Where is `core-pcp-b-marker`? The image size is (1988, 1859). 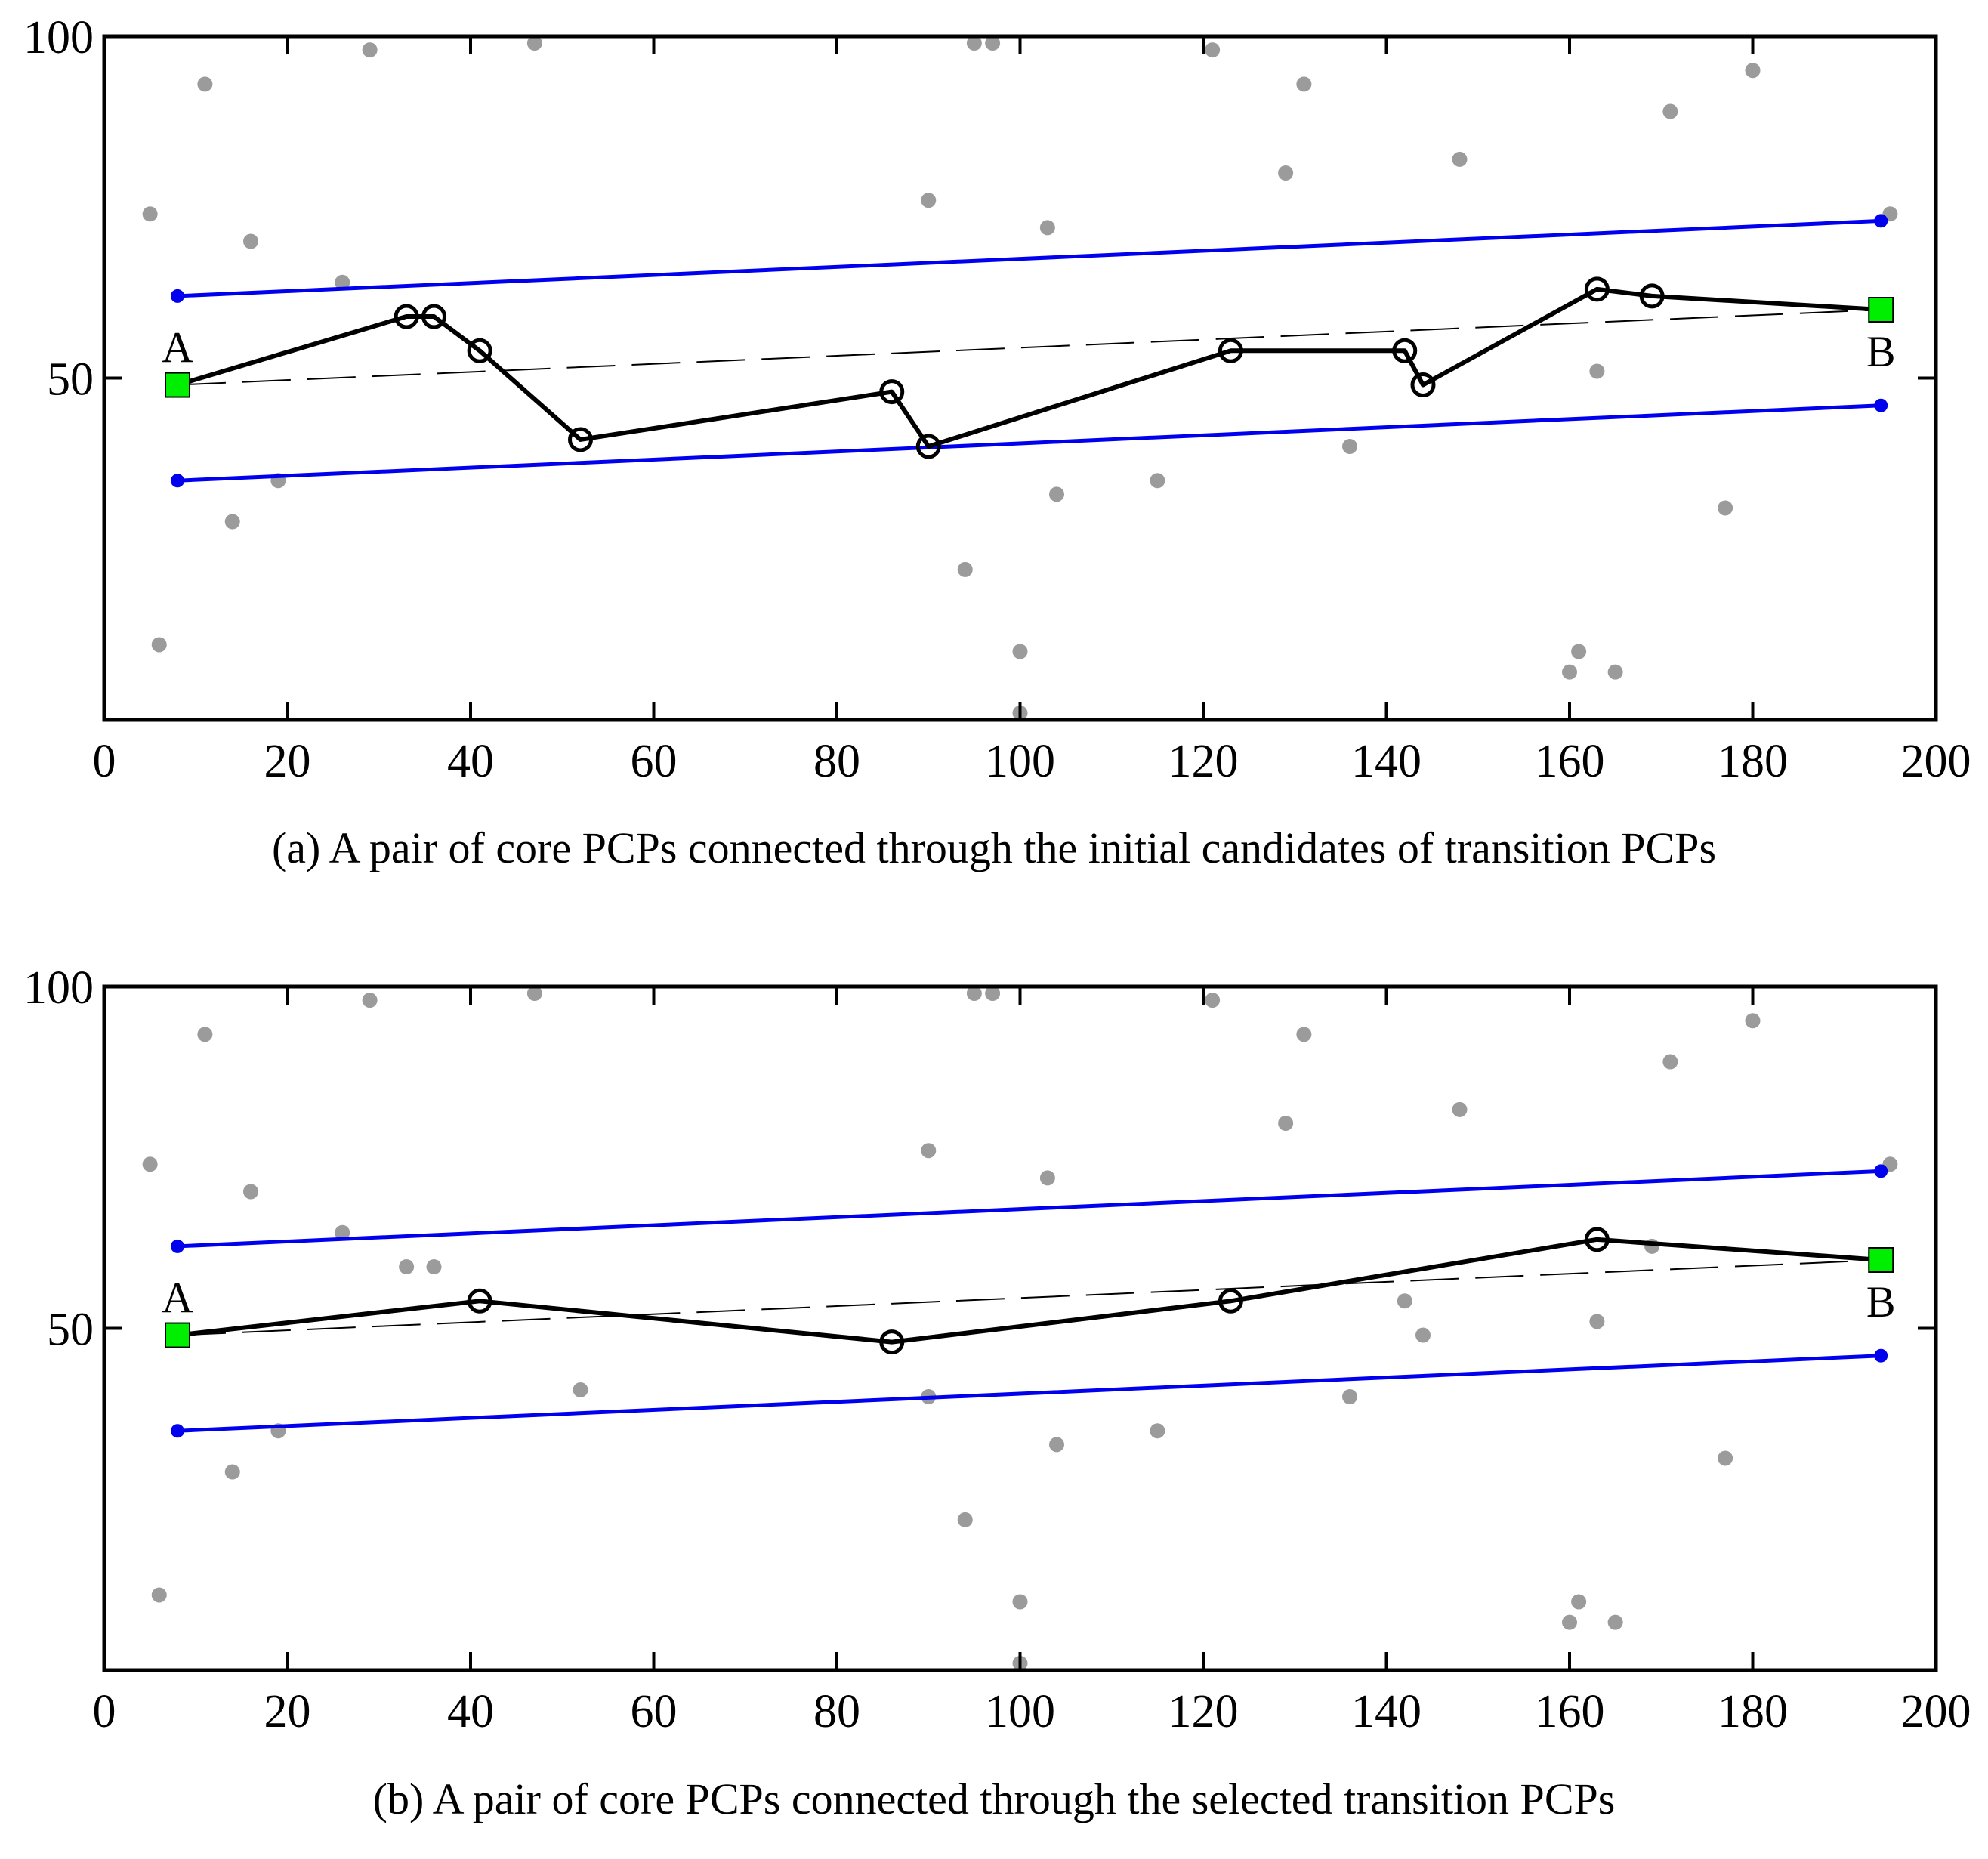 core-pcp-b-marker is located at coordinates (1881, 310).